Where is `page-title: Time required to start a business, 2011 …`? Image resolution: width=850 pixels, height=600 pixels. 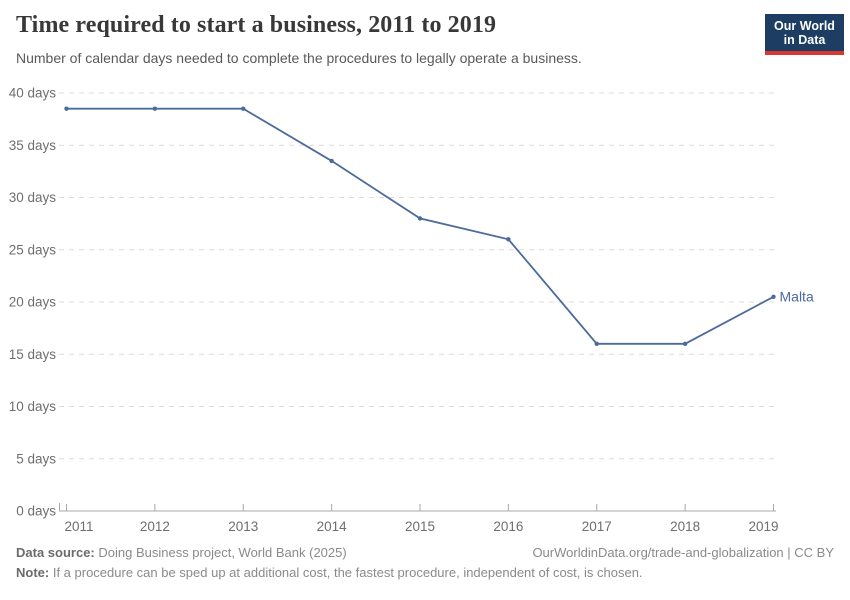
page-title: Time required to start a business, 2011 … is located at coordinates (256, 25).